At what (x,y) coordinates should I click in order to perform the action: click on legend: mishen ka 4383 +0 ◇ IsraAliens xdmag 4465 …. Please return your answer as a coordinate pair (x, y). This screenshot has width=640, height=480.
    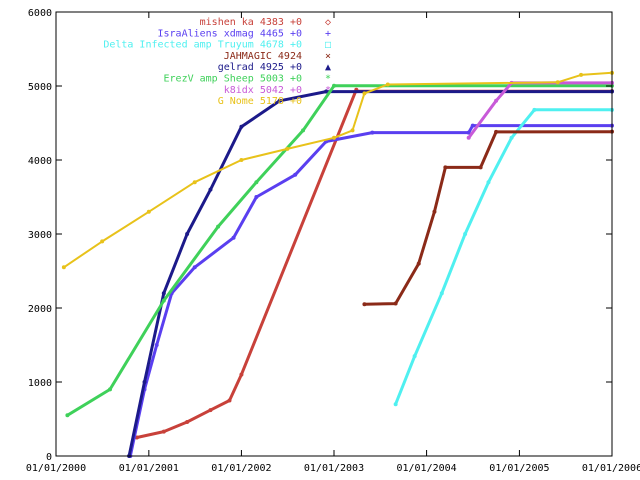
    Looking at the image, I should click on (217, 62).